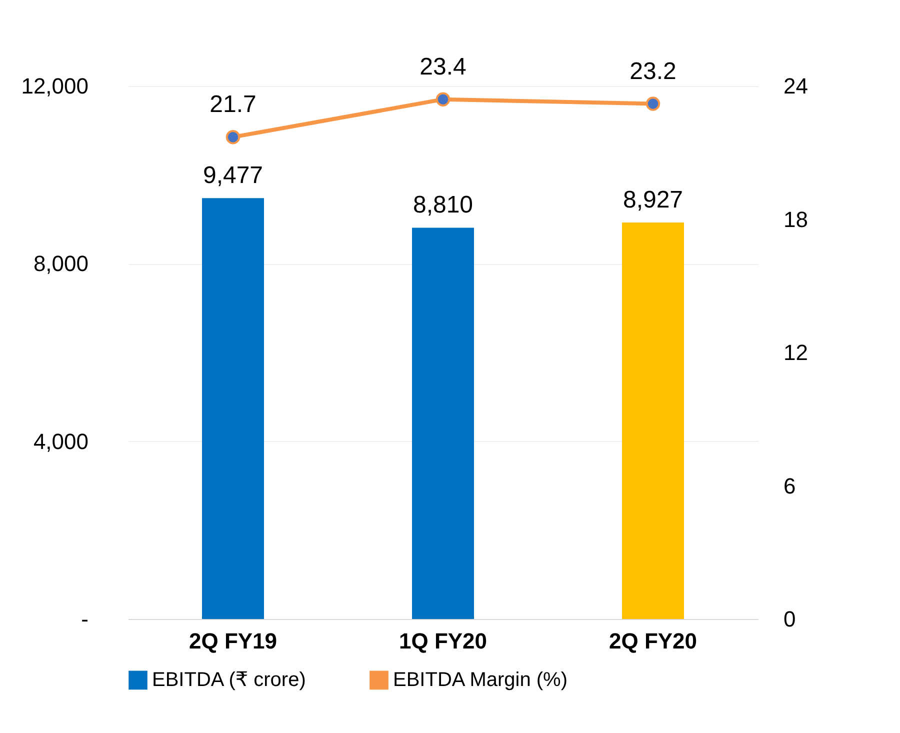 Image resolution: width=900 pixels, height=733 pixels. I want to click on y-tick-label: -, so click(84, 619).